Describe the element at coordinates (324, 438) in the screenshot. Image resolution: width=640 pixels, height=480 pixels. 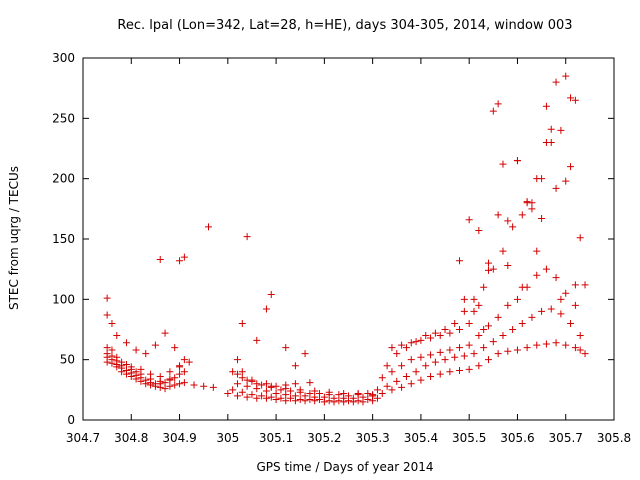
I see `x-tick-label: 305.2` at that location.